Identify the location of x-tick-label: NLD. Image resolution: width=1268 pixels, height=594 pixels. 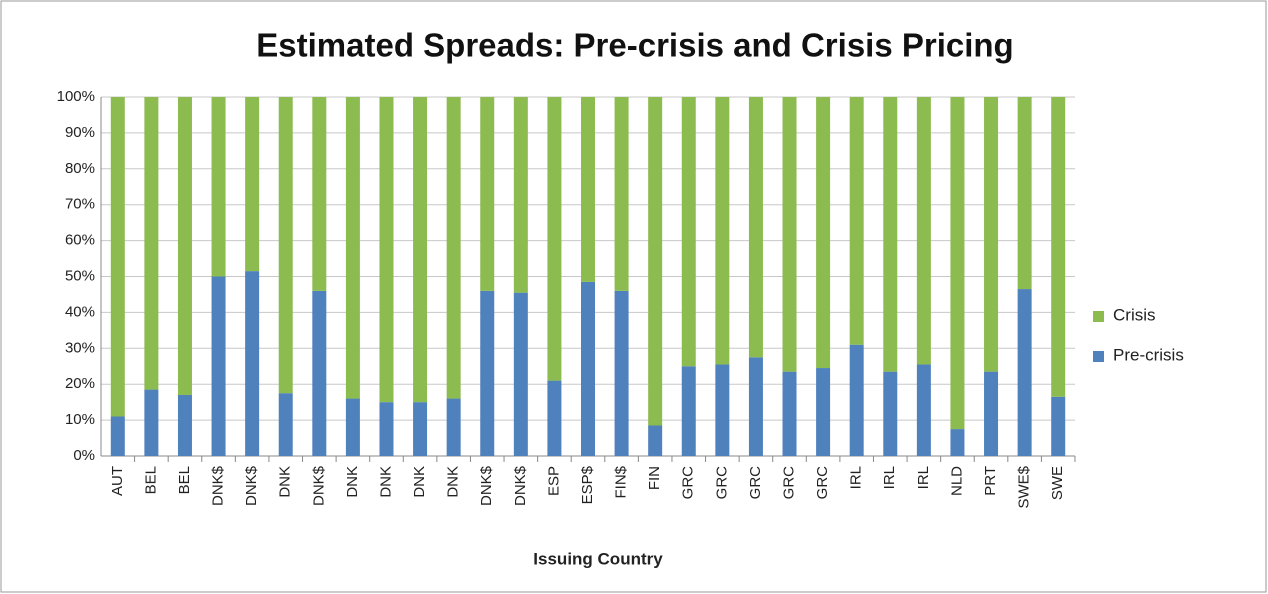
(956, 481).